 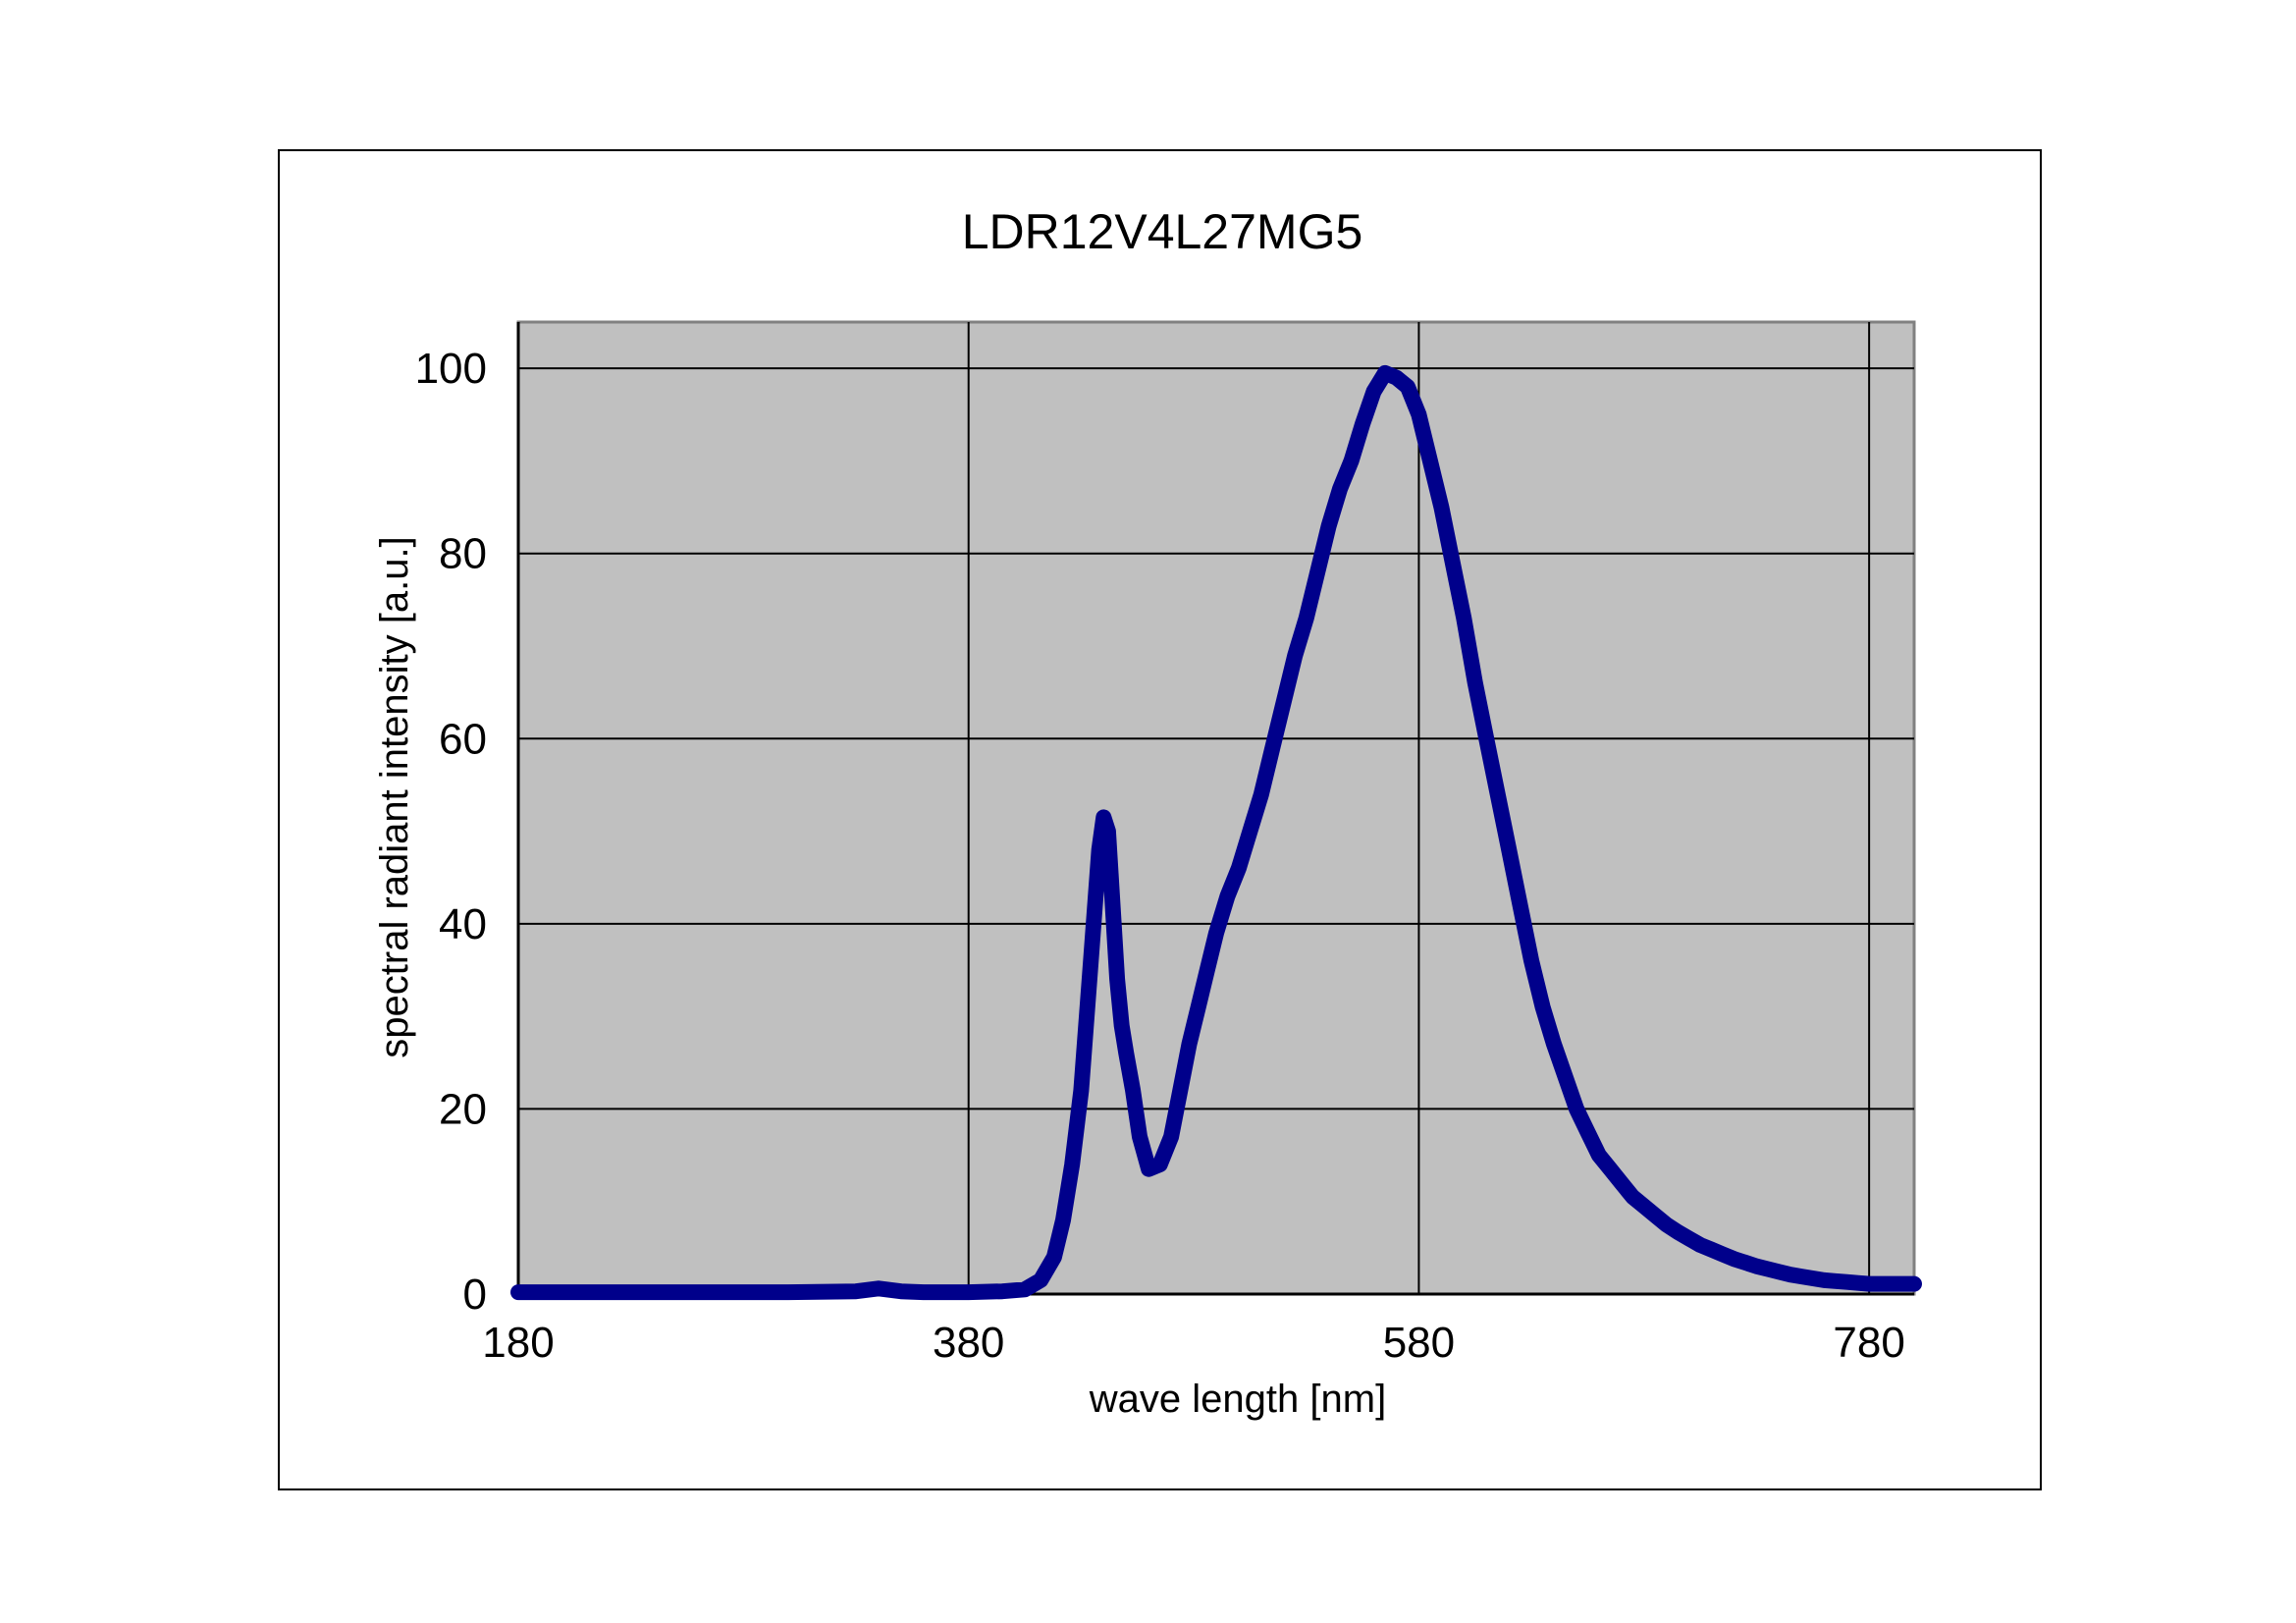 What do you see at coordinates (969, 1343) in the screenshot?
I see `x-tick-label: 380` at bounding box center [969, 1343].